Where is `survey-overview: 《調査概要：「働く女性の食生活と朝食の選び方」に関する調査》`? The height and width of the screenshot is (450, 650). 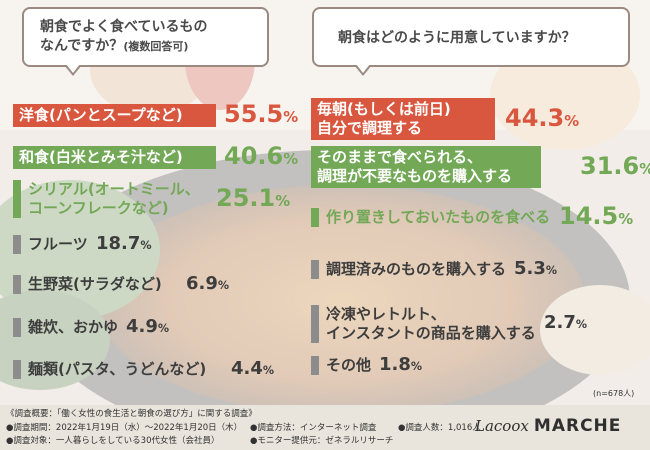
survey-overview: 《調査概要：「働く女性の食生活と朝食の選び方」に関する調査》 is located at coordinates (131, 414).